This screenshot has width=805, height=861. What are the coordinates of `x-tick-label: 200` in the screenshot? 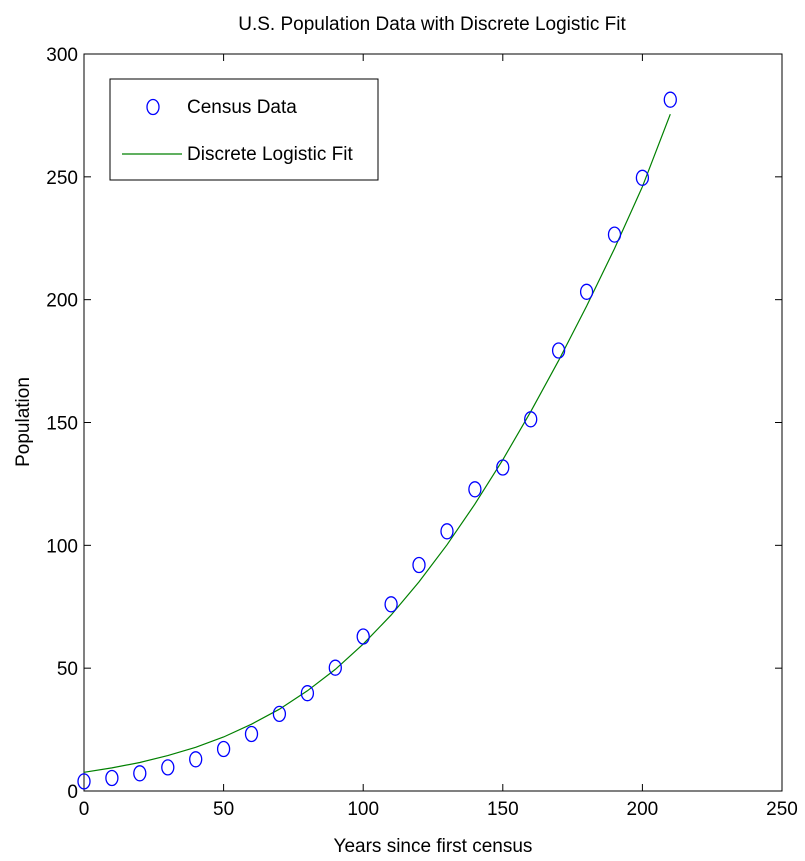 It's located at (643, 809).